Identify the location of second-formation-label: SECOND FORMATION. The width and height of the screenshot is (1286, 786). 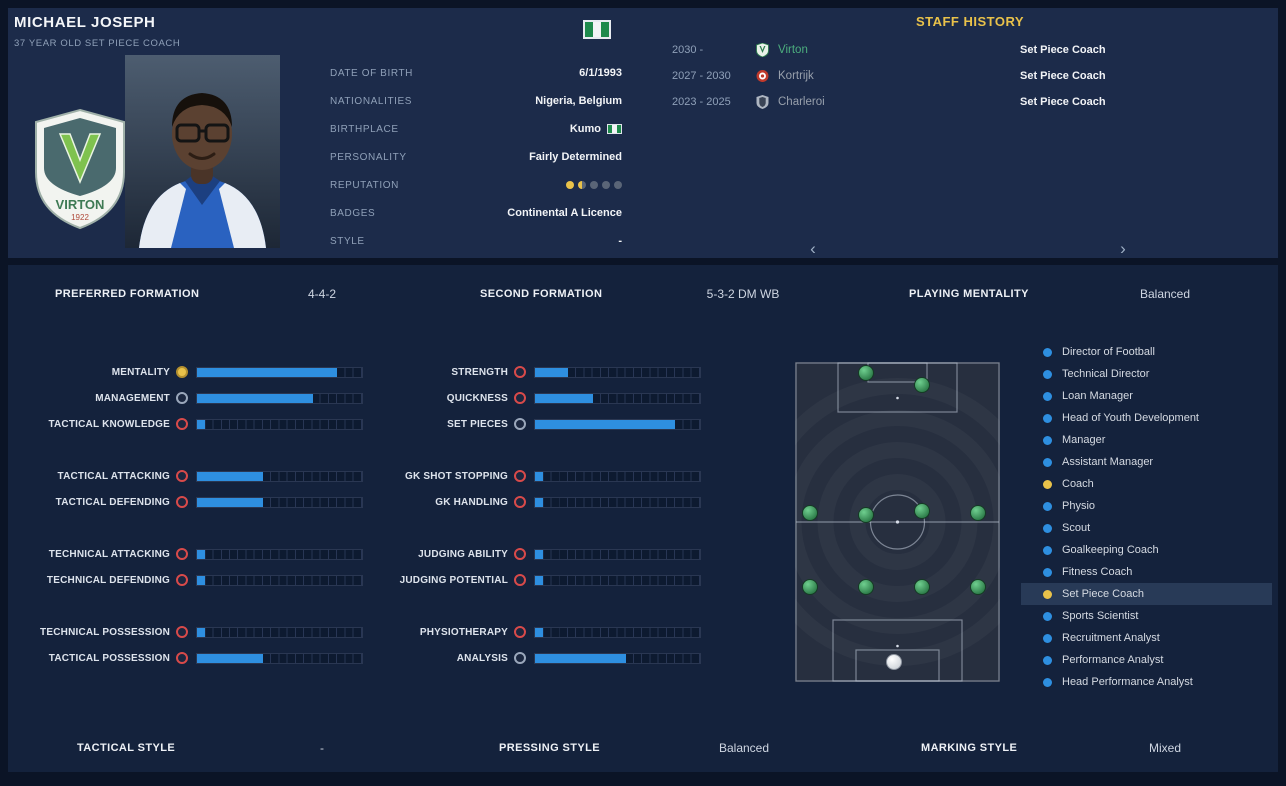
(541, 294).